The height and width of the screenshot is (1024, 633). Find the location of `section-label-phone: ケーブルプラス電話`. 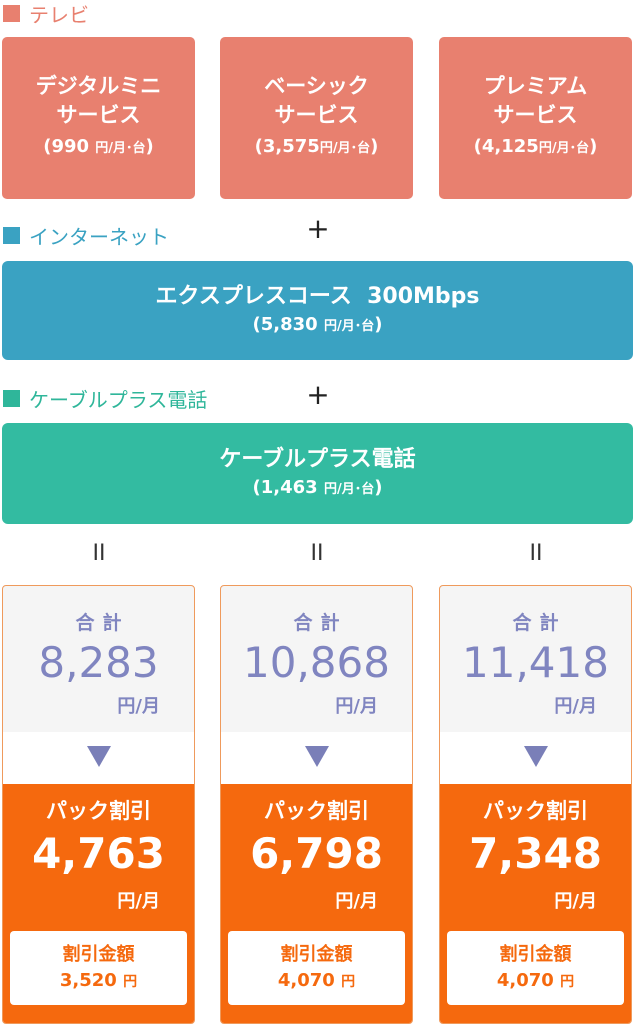

section-label-phone: ケーブルプラス電話 is located at coordinates (105, 399).